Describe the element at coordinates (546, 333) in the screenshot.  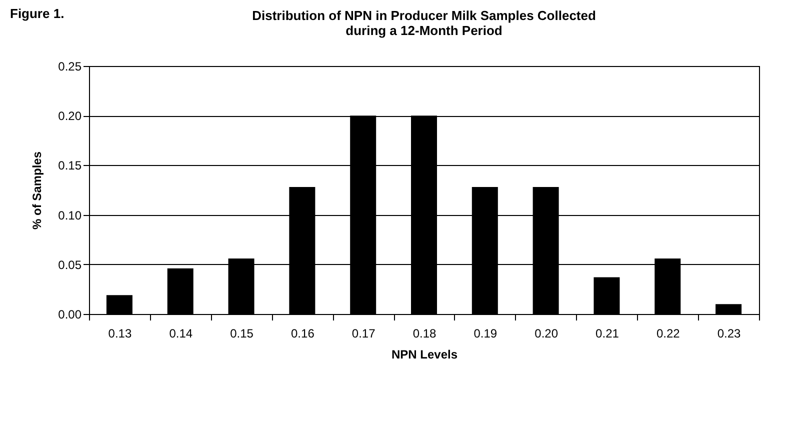
I see `x-tick-label: 0.20` at that location.